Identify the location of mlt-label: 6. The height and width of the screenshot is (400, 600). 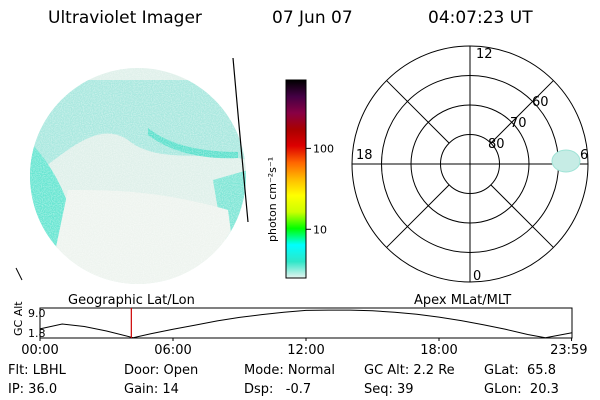
(584, 155).